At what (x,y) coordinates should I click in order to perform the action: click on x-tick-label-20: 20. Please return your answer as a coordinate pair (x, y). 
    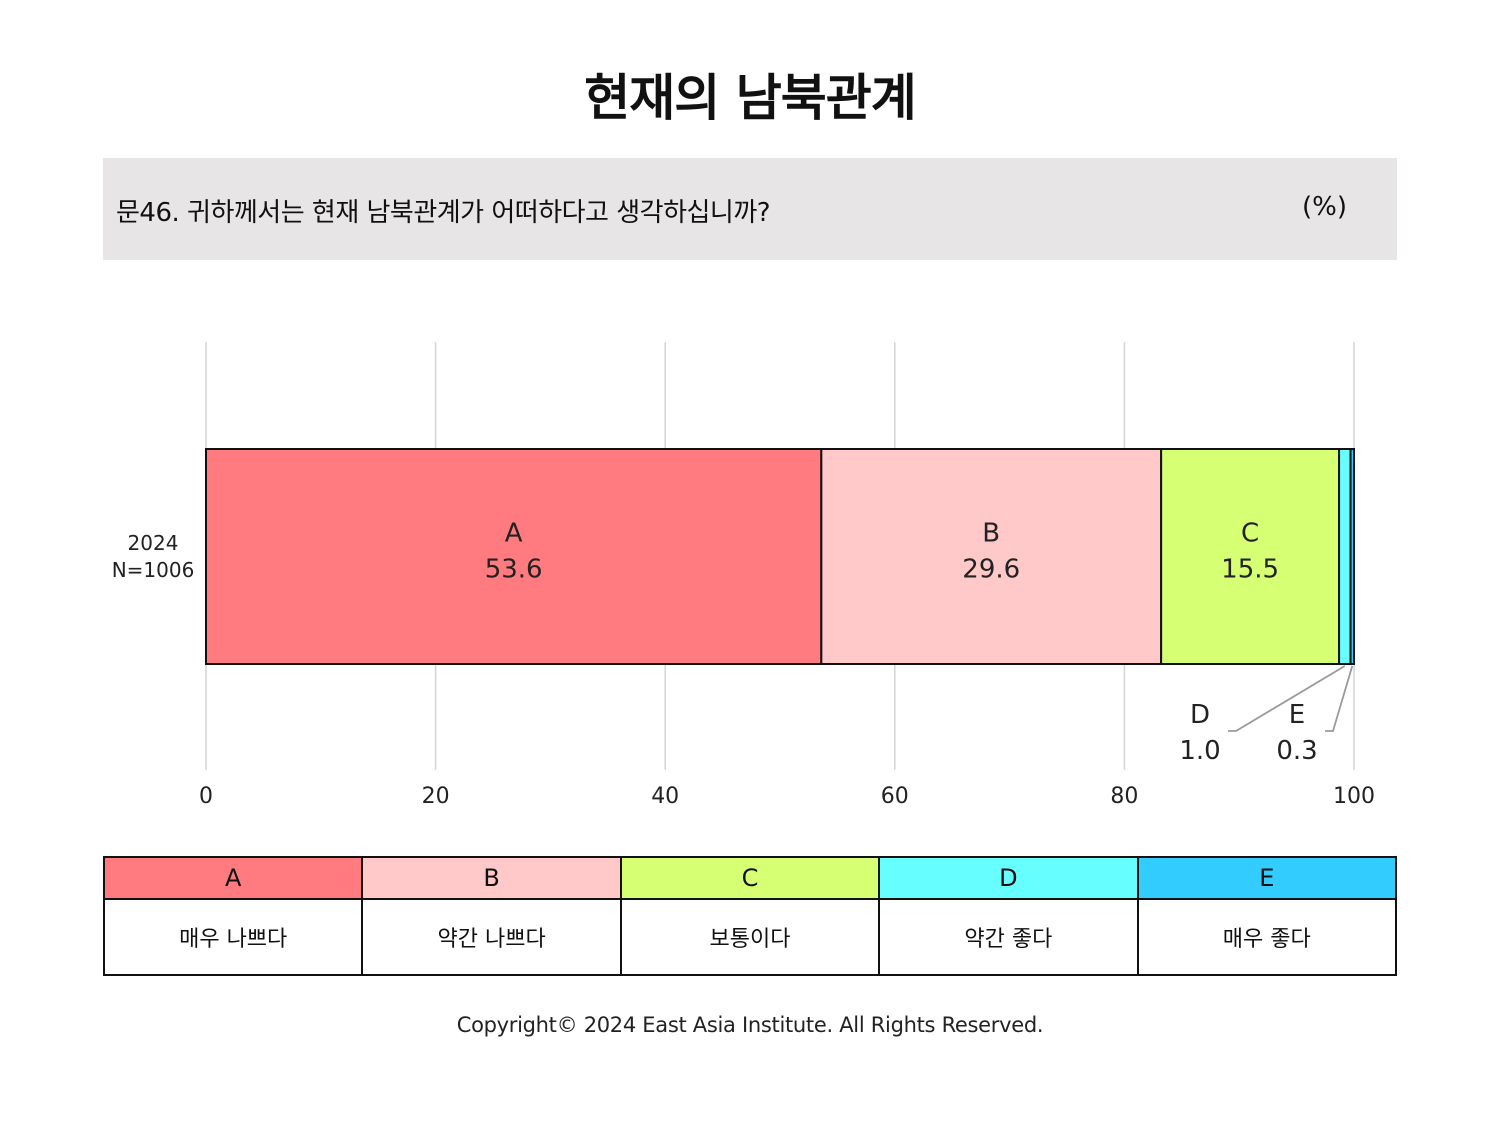
    Looking at the image, I should click on (436, 796).